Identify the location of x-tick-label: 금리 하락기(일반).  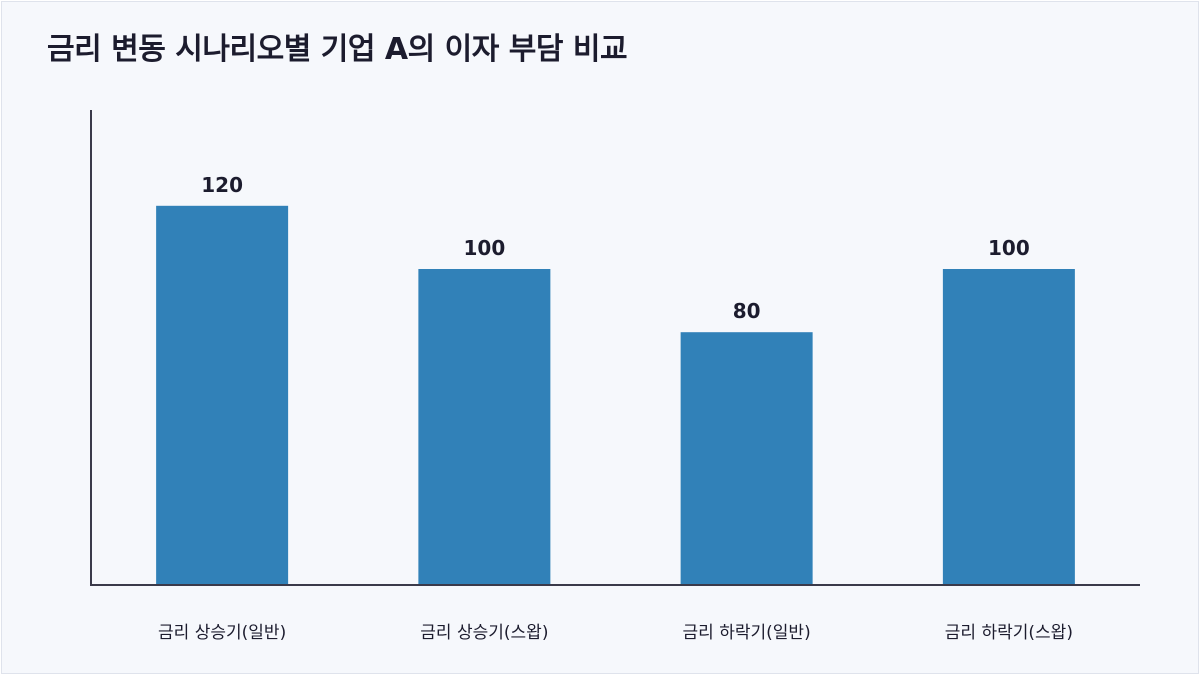
(747, 633).